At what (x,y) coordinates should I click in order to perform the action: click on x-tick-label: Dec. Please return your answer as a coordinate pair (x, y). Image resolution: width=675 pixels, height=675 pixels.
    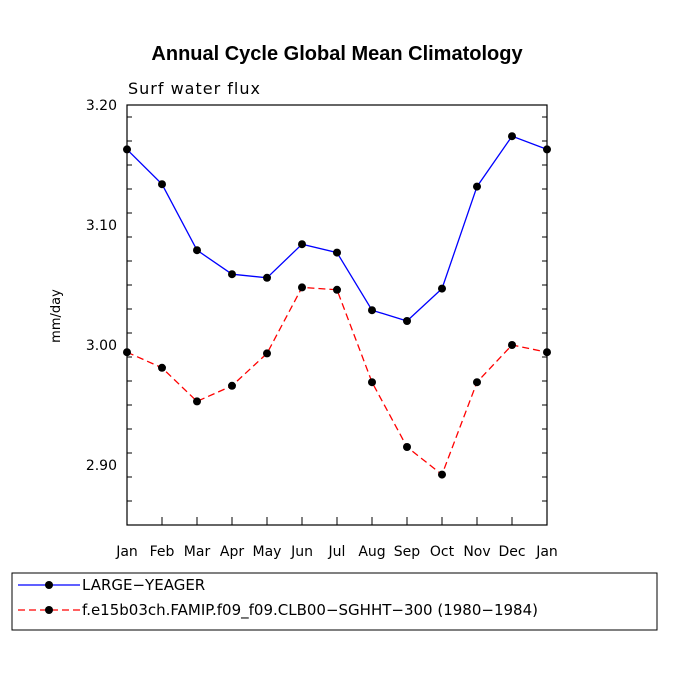
    Looking at the image, I should click on (511, 552).